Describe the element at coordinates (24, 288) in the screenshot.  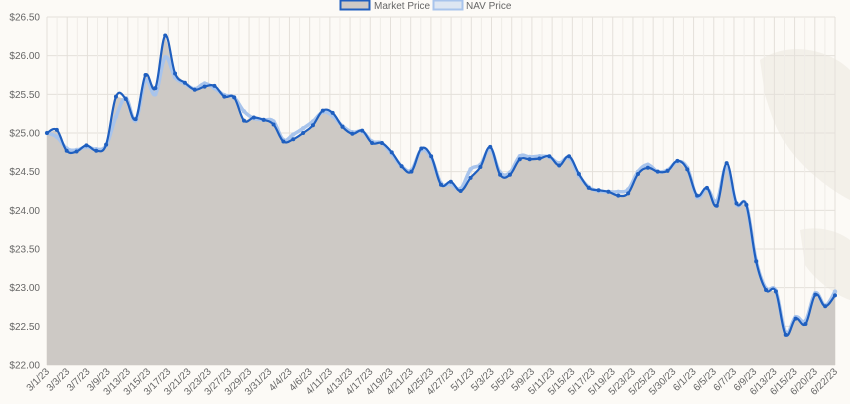
I see `y-tick-label: $23.00` at that location.